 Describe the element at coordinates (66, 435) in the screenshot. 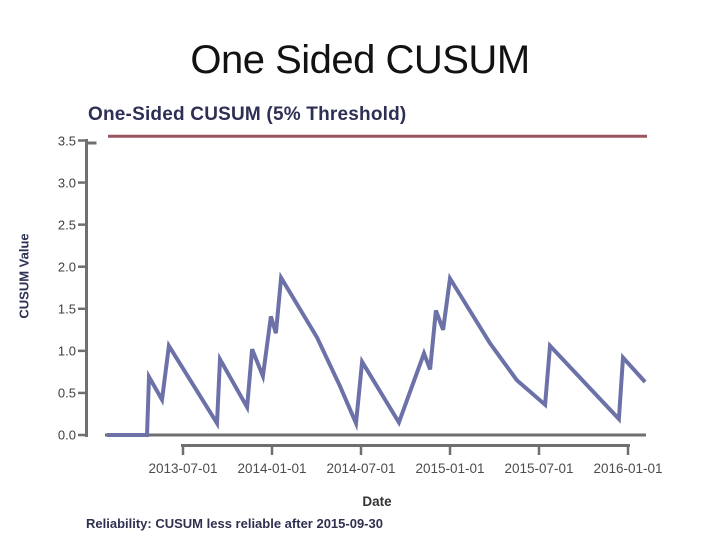

I see `y-tick-label: 0.0` at that location.